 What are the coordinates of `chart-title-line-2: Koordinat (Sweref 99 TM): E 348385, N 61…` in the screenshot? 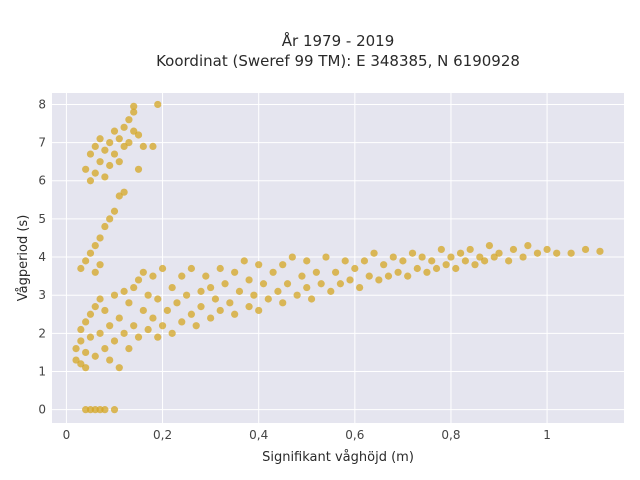 It's located at (338, 61).